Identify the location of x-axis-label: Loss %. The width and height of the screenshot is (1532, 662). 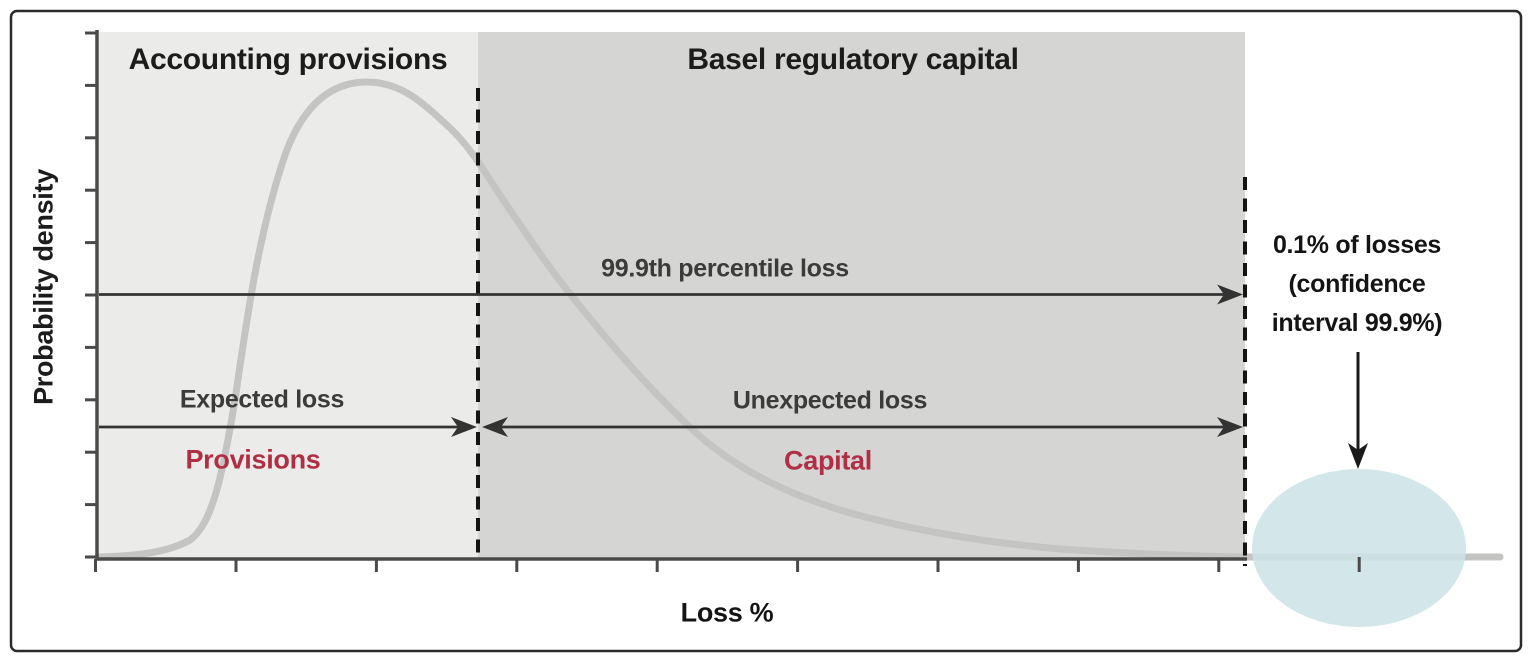
(727, 612).